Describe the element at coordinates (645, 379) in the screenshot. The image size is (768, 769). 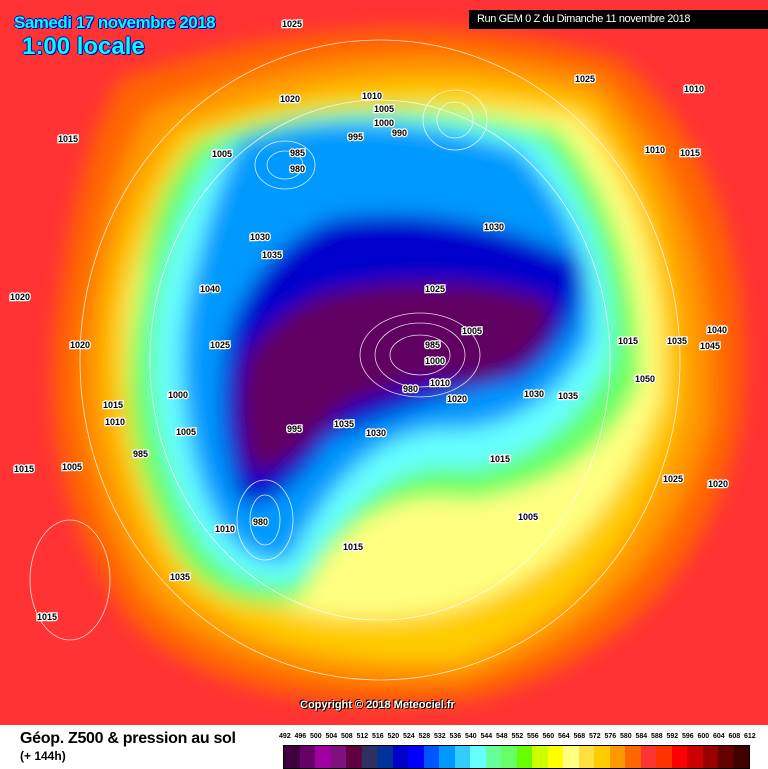
I see `pressure-label: 1050` at that location.